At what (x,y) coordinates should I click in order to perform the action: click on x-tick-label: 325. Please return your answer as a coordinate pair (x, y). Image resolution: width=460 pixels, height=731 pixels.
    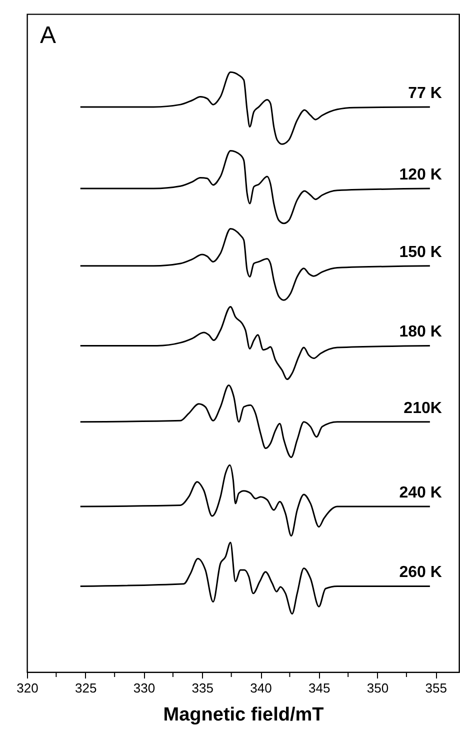
    Looking at the image, I should click on (86, 688).